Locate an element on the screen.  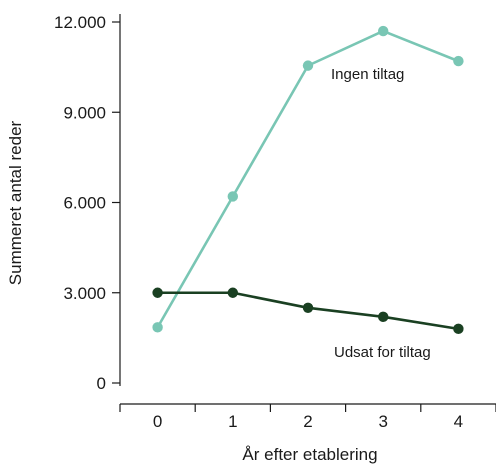
y-tick-label: 3.000 is located at coordinates (84, 293).